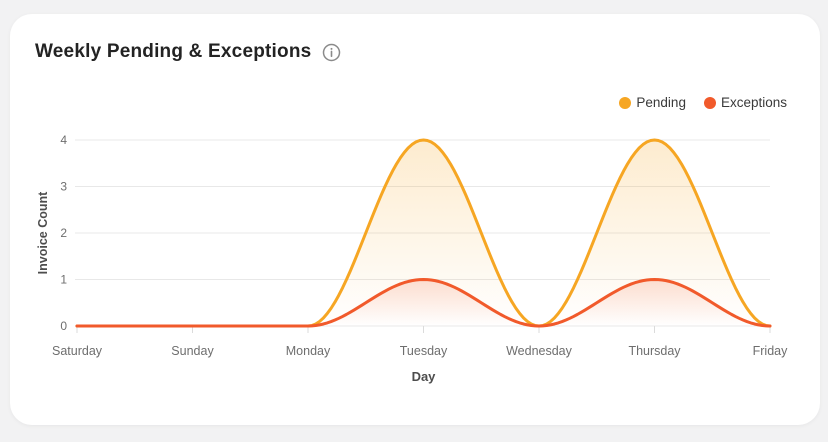  Describe the element at coordinates (654, 351) in the screenshot. I see `x-tick-label: Thursday` at that location.